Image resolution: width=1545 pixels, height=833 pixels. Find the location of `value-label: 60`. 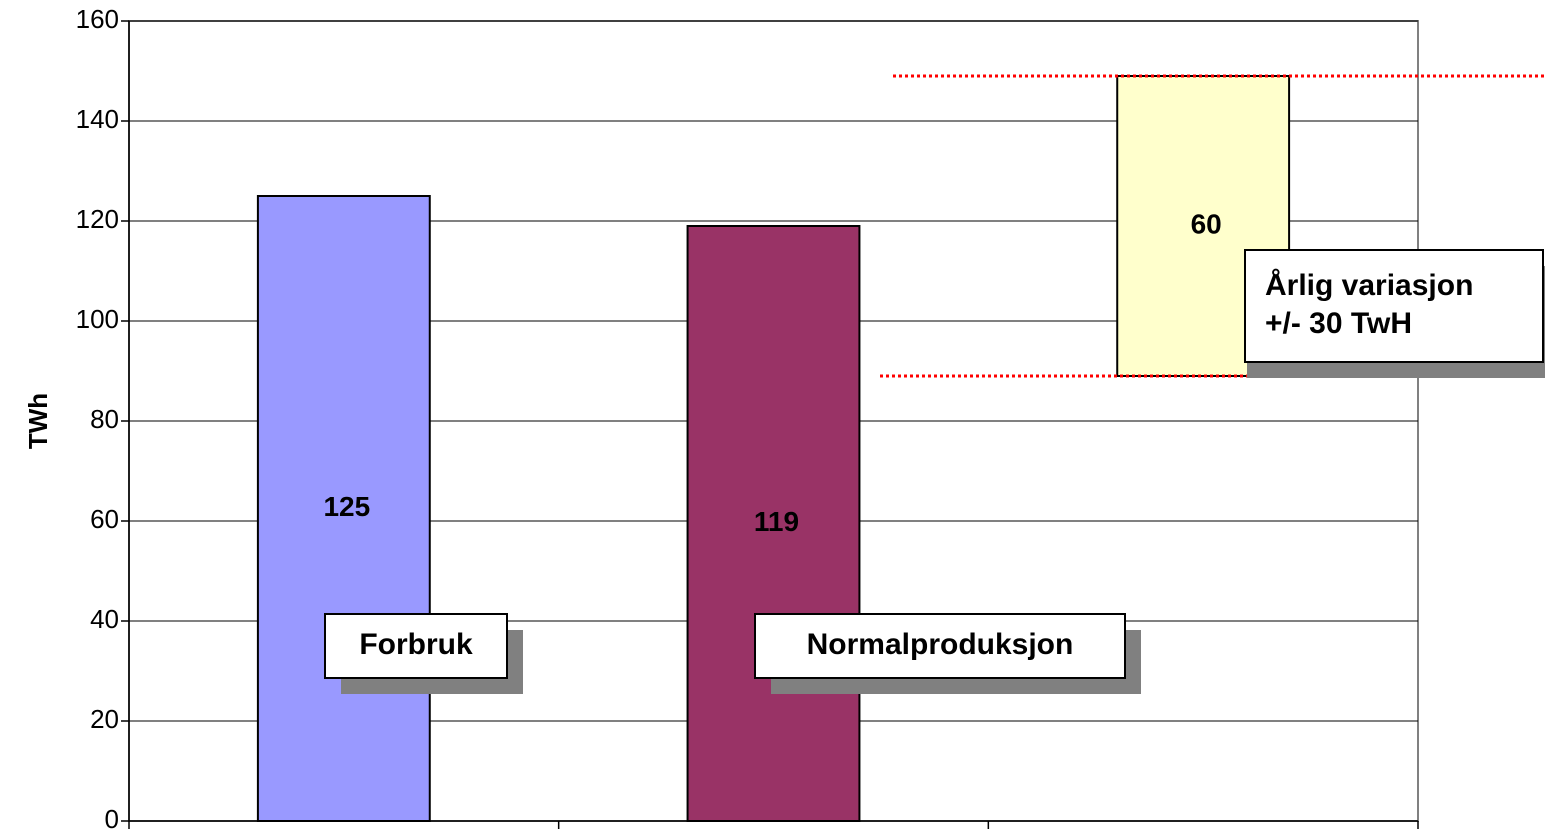

value-label: 60 is located at coordinates (1206, 223).